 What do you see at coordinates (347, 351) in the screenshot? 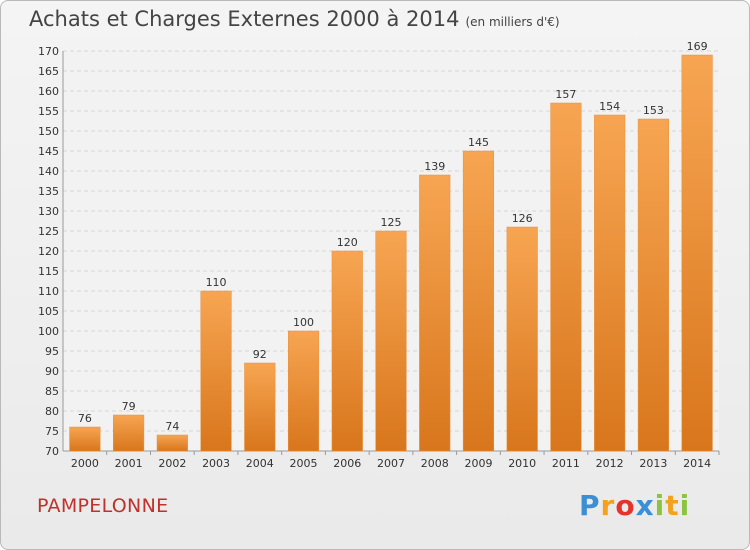
I see `bar-2006` at bounding box center [347, 351].